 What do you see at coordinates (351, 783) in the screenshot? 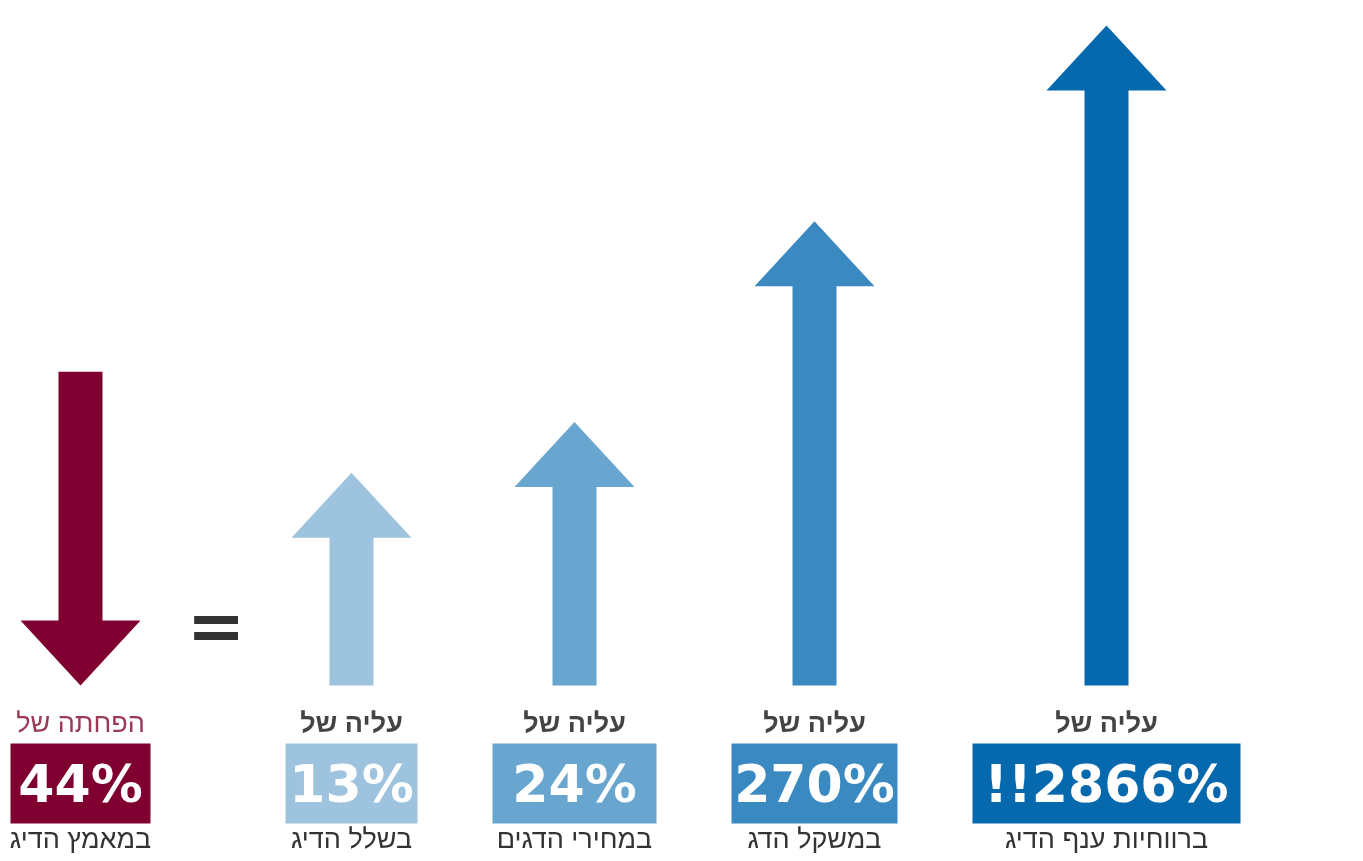
I see `data-label: 13%` at bounding box center [351, 783].